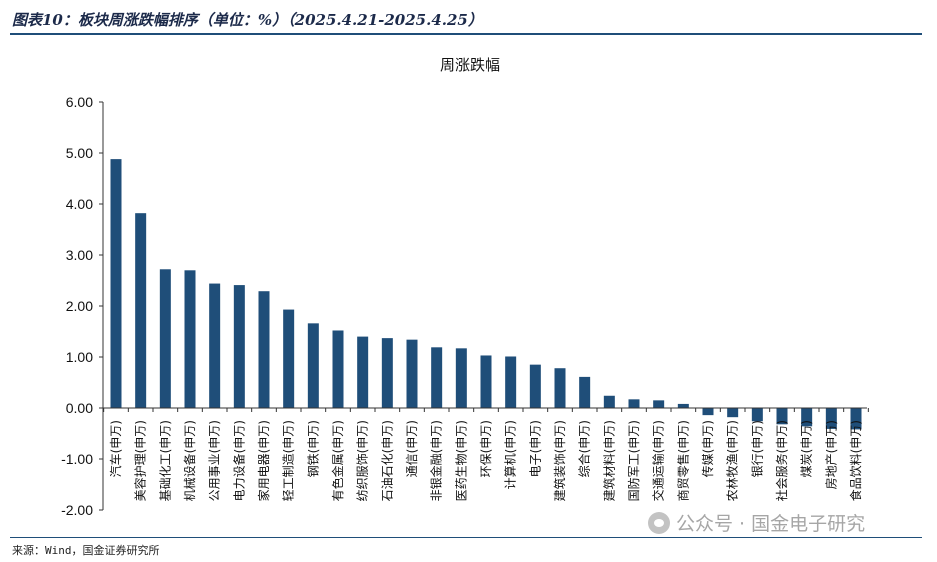 The height and width of the screenshot is (562, 937). What do you see at coordinates (337, 460) in the screenshot?
I see `x-category-label: 有色金属(申万)` at bounding box center [337, 460].